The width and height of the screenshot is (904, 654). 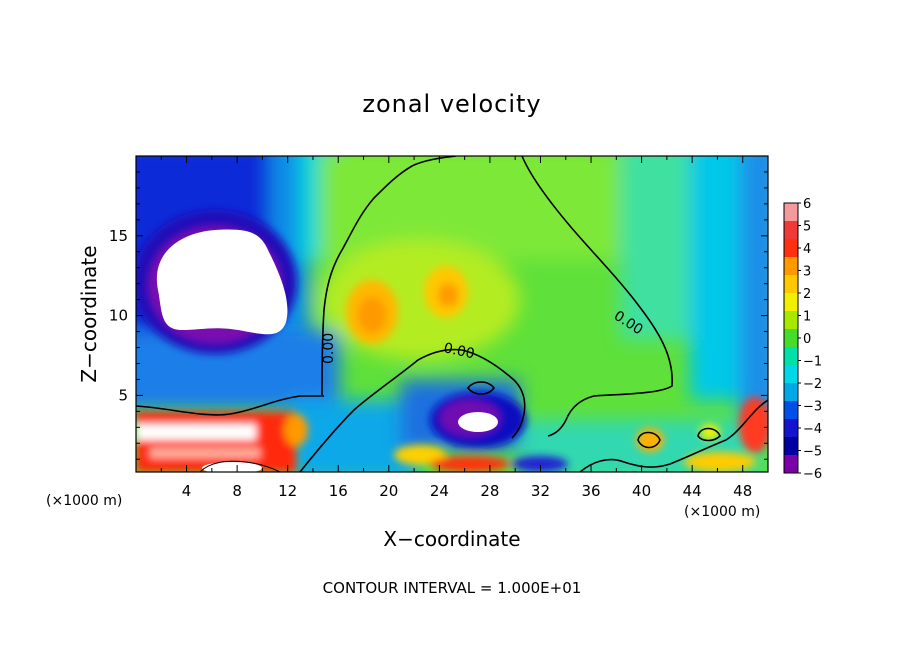 What do you see at coordinates (742, 491) in the screenshot?
I see `x-tick-label: 48` at bounding box center [742, 491].